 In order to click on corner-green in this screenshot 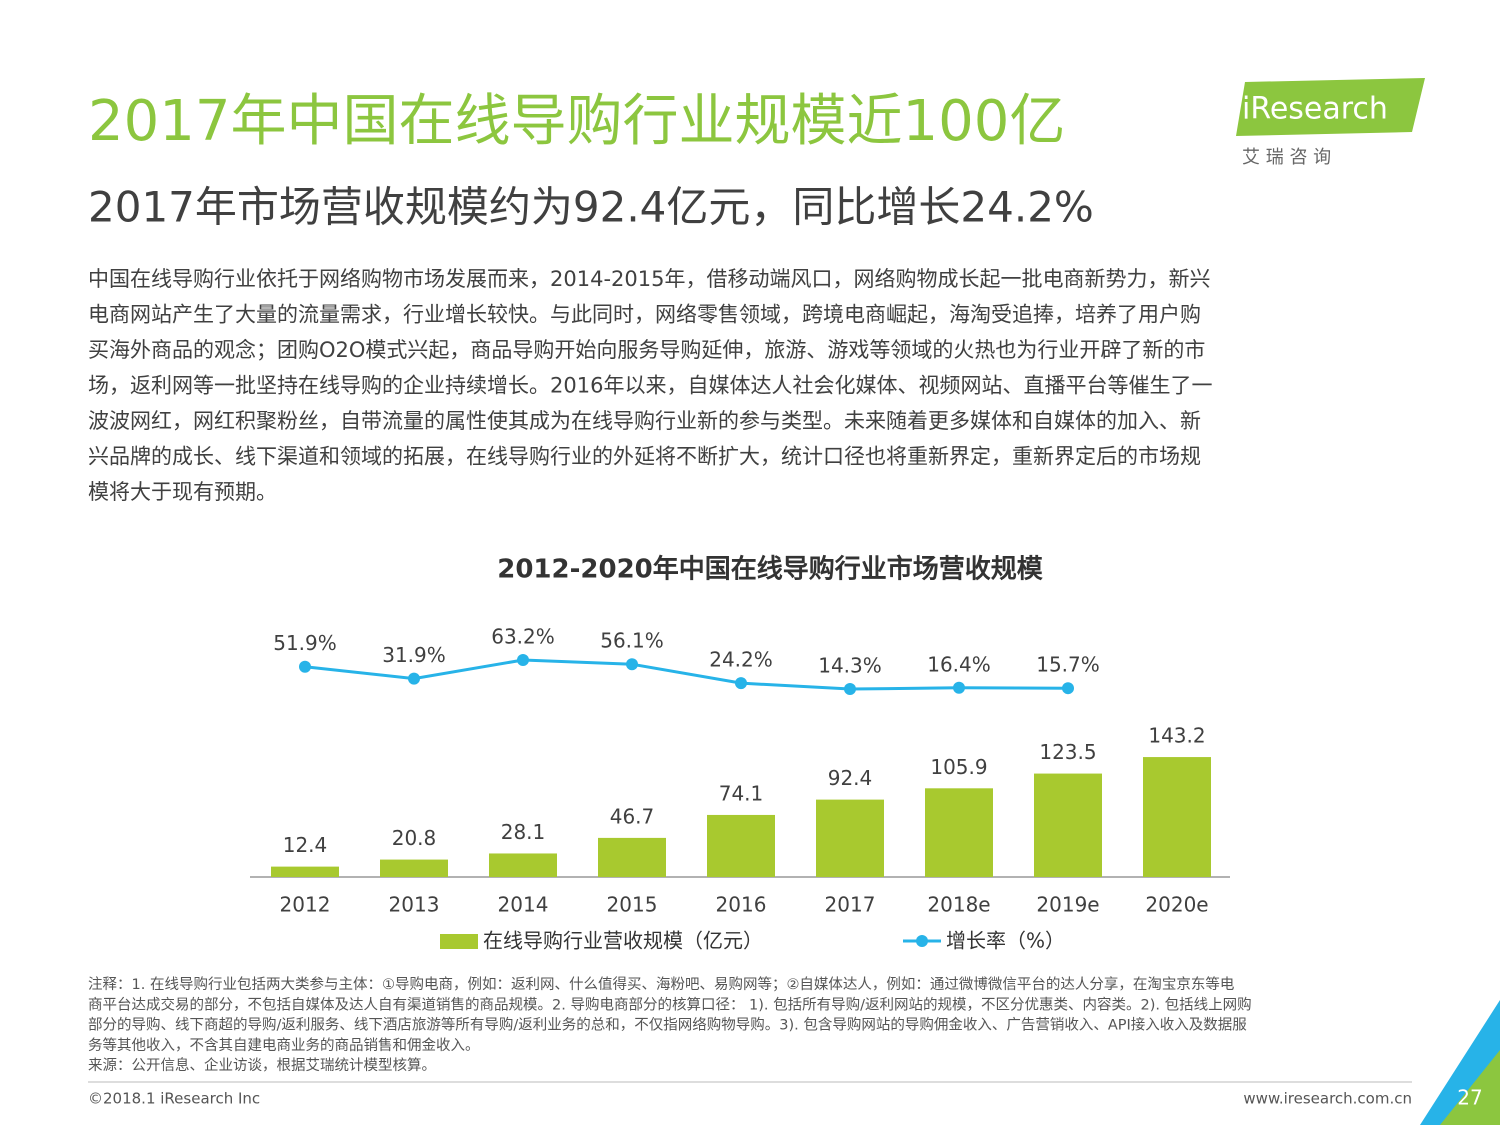, I will do `click(1470, 1087)`.